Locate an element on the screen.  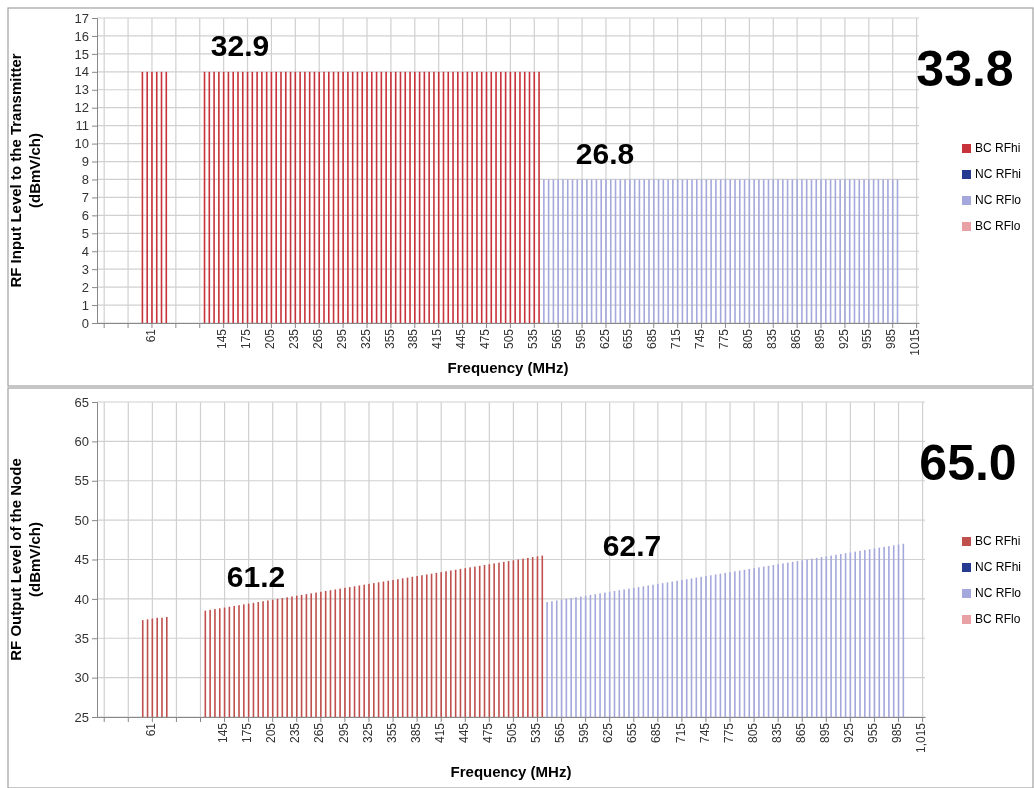
annotation: 62.7 is located at coordinates (632, 545).